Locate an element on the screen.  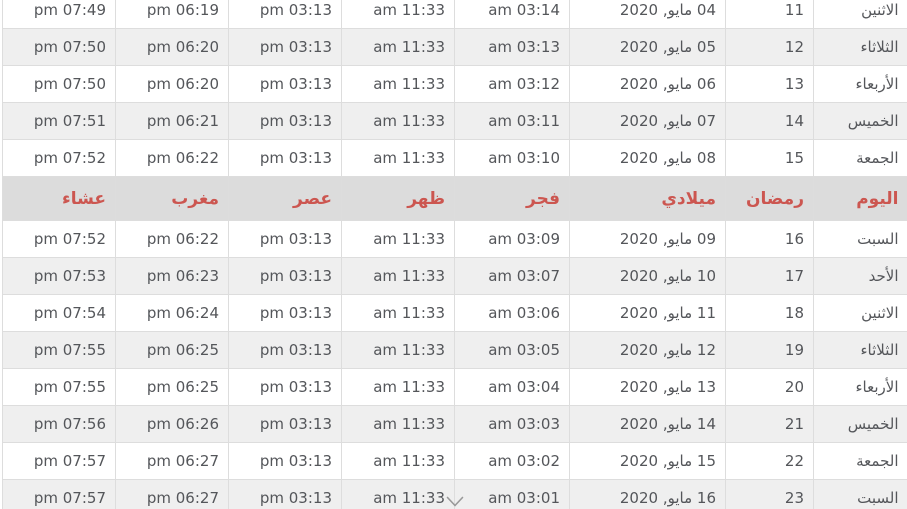
cell-fajr: am 03:03 is located at coordinates (512, 424).